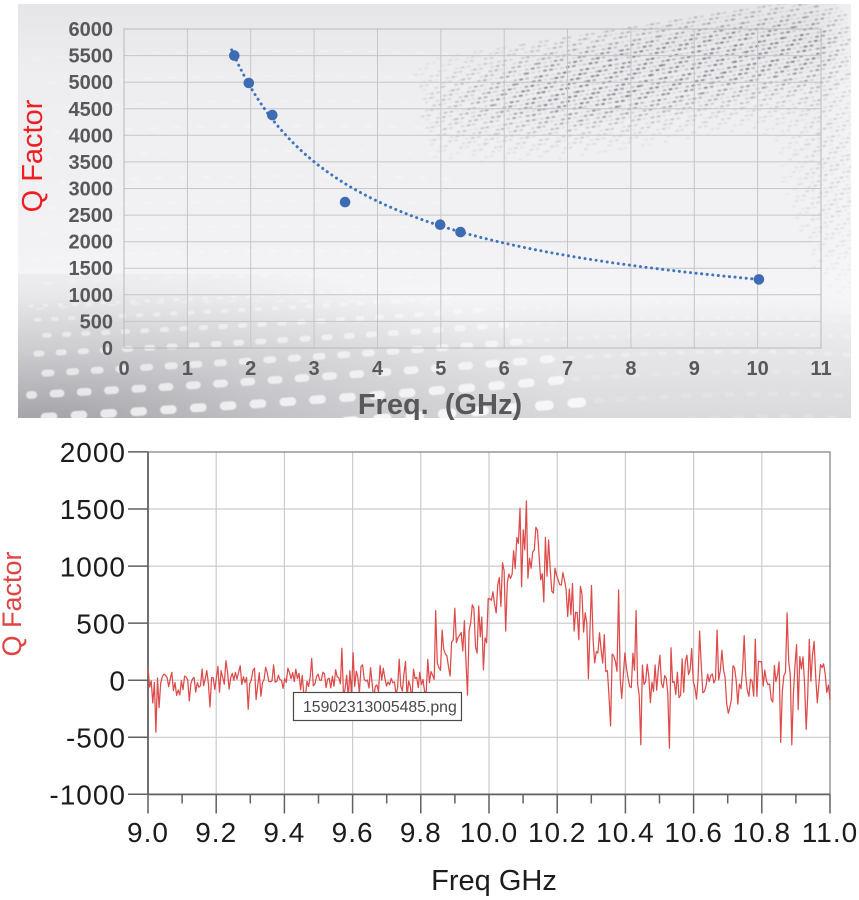 The image size is (859, 900). Describe the element at coordinates (625, 832) in the screenshot. I see `svg-text: 10.4` at that location.